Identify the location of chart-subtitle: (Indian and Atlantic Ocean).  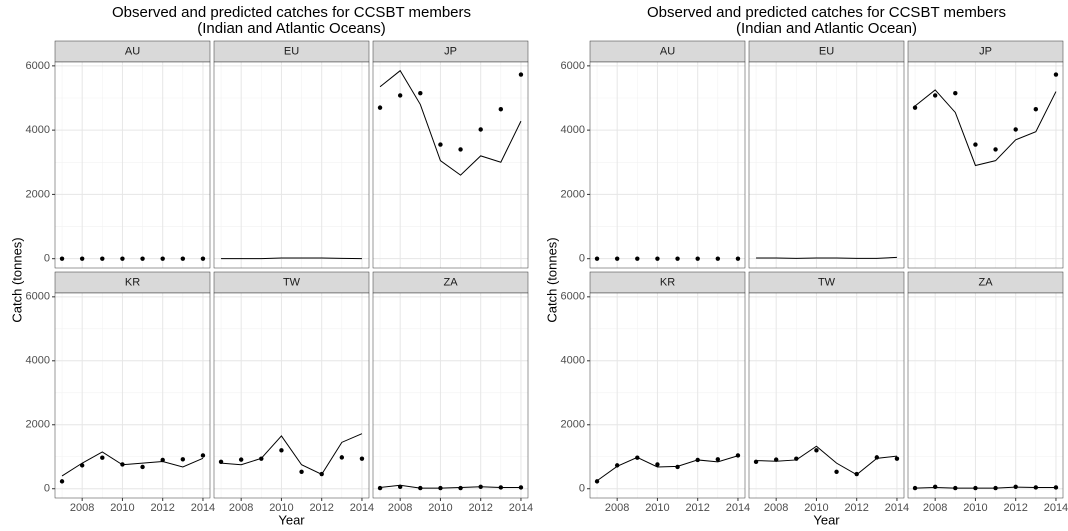
(826, 28).